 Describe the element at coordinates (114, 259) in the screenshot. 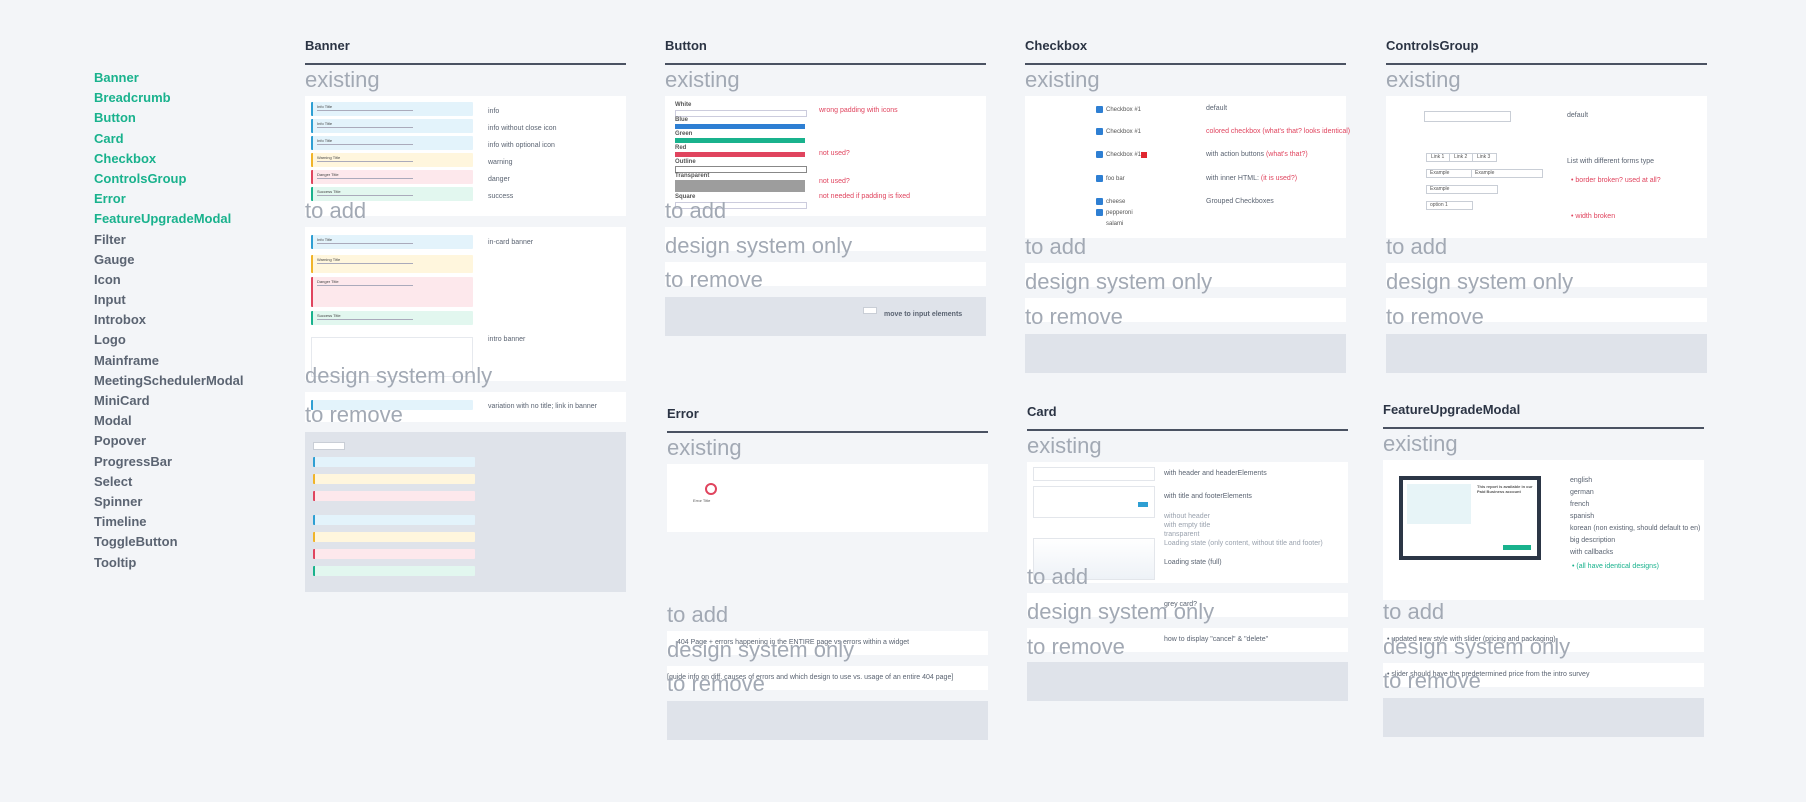

I see `nav-item-gauge: Gauge` at that location.